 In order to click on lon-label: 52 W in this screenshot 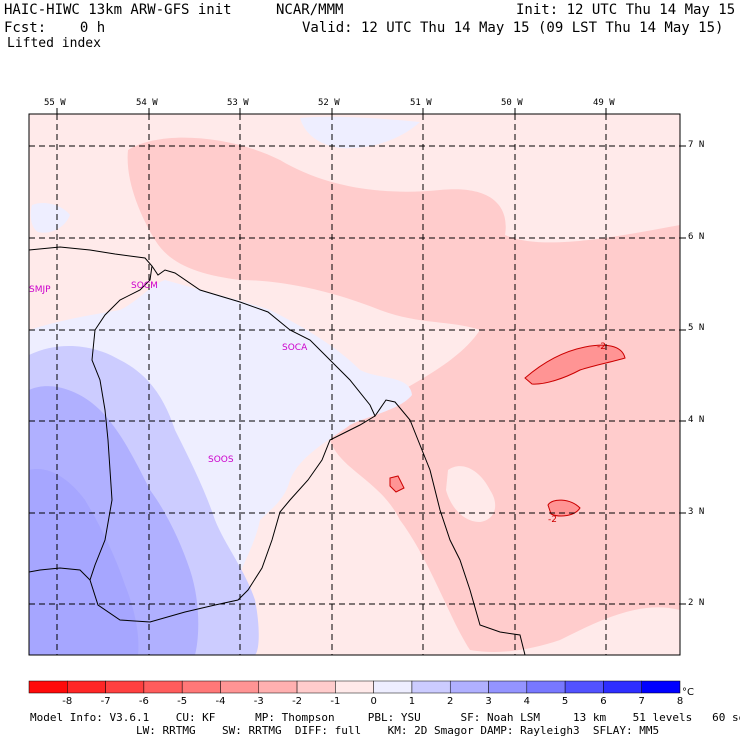, I will do `click(329, 103)`.